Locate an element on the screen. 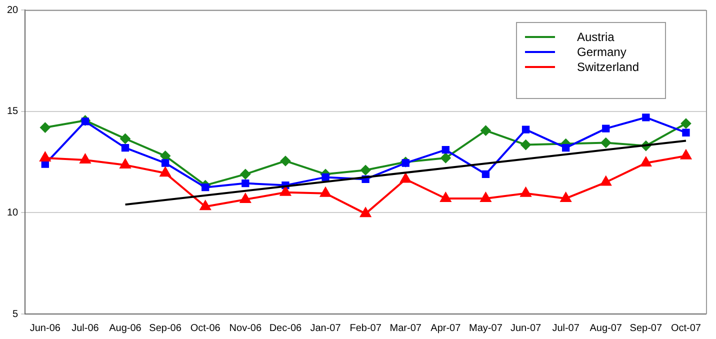 This screenshot has height=339, width=716. x-tick-label: Dec-06 is located at coordinates (285, 328).